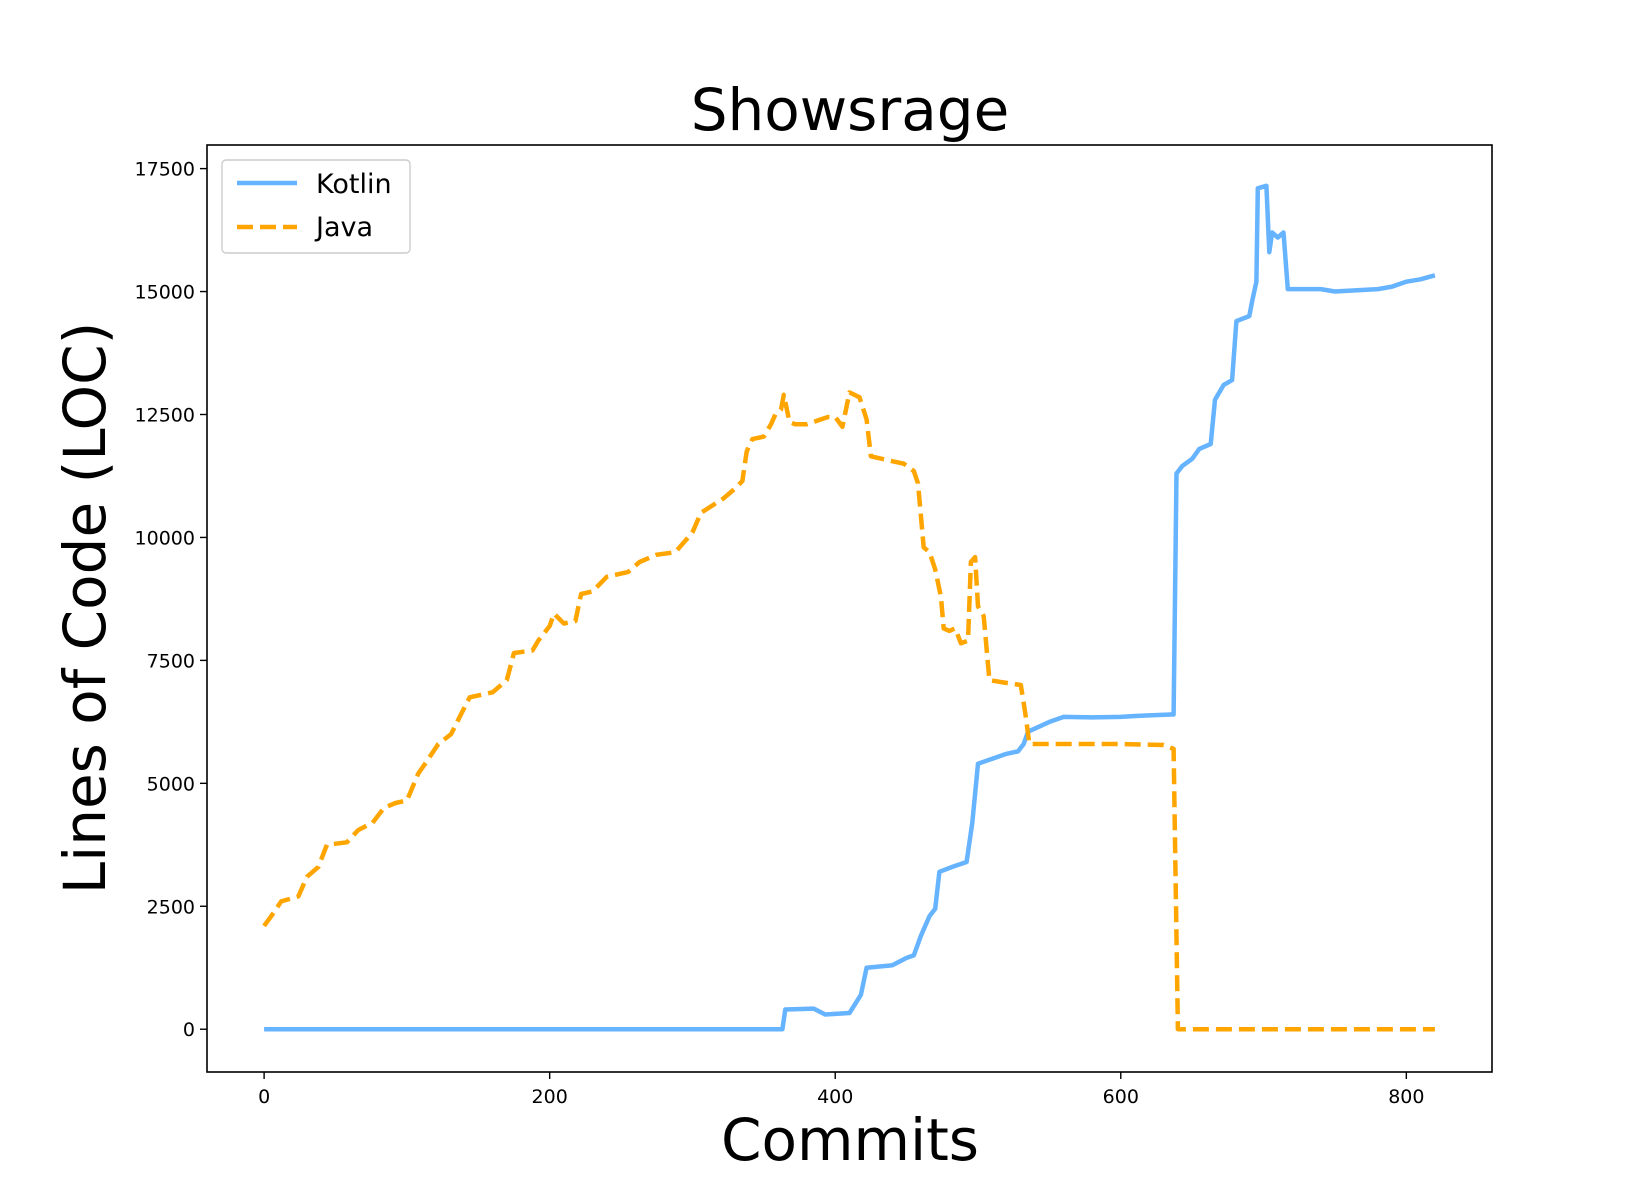  Describe the element at coordinates (171, 600) in the screenshot. I see `y-axis-ticks: 0 2500 5000 7500 10000 12500 15000 17500` at that location.